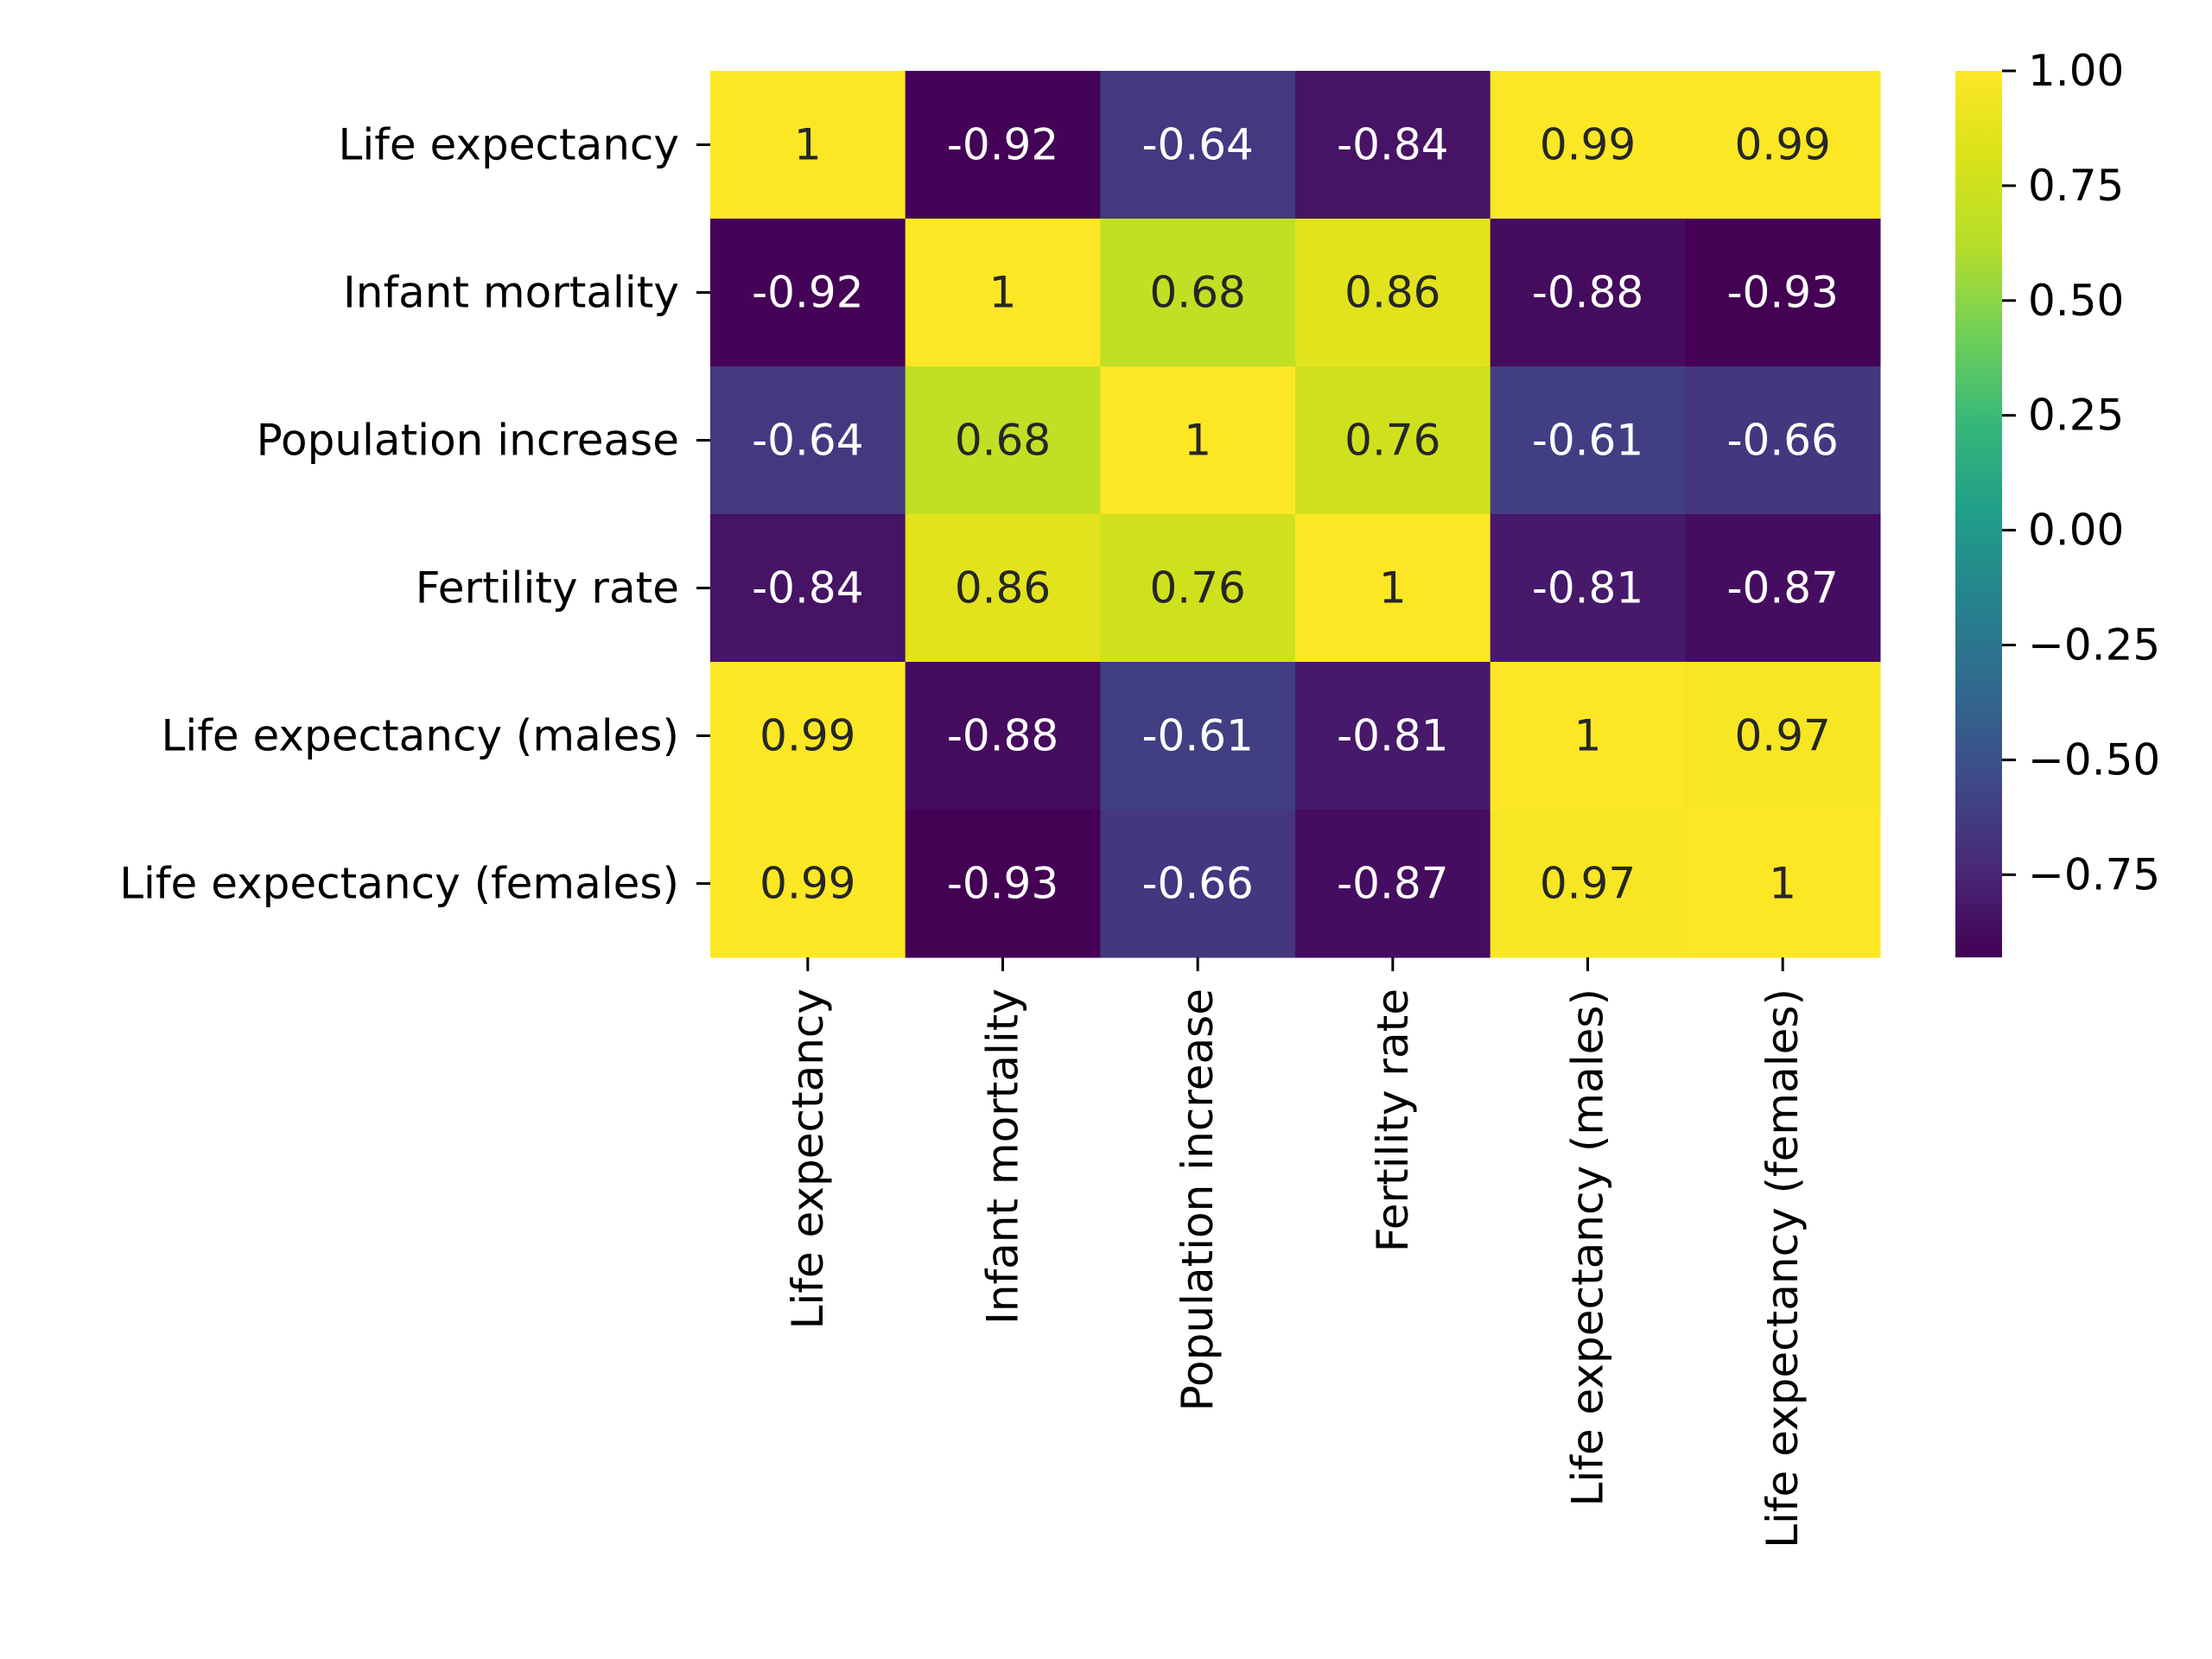 This screenshot has width=2212, height=1659. What do you see at coordinates (509, 145) in the screenshot?
I see `y-tick-label: Life expectancy` at bounding box center [509, 145].